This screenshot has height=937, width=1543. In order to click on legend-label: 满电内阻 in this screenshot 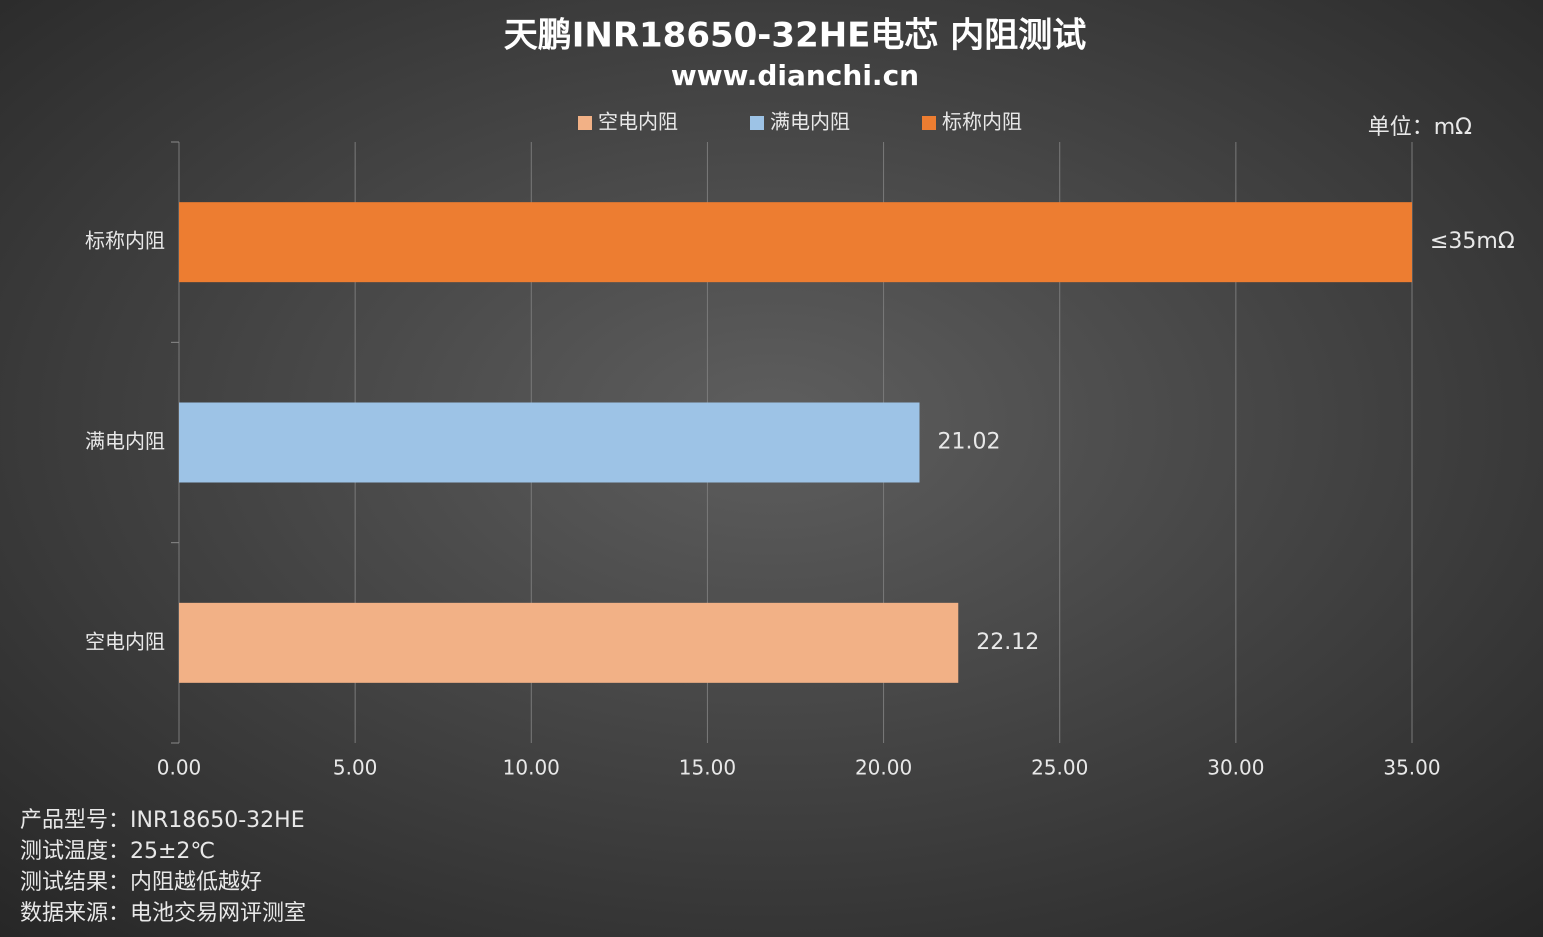, I will do `click(810, 122)`.